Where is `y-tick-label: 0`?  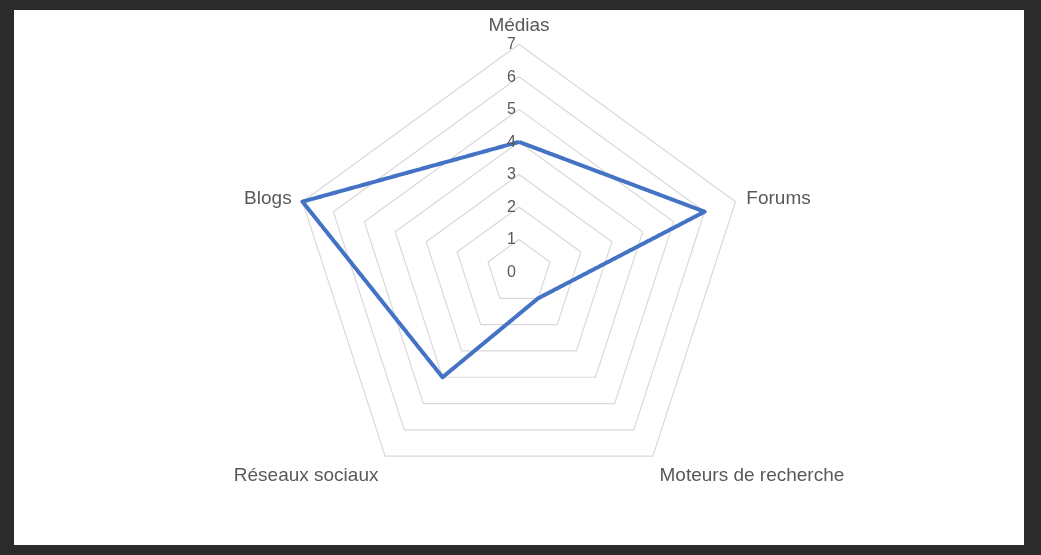 y-tick-label: 0 is located at coordinates (512, 271).